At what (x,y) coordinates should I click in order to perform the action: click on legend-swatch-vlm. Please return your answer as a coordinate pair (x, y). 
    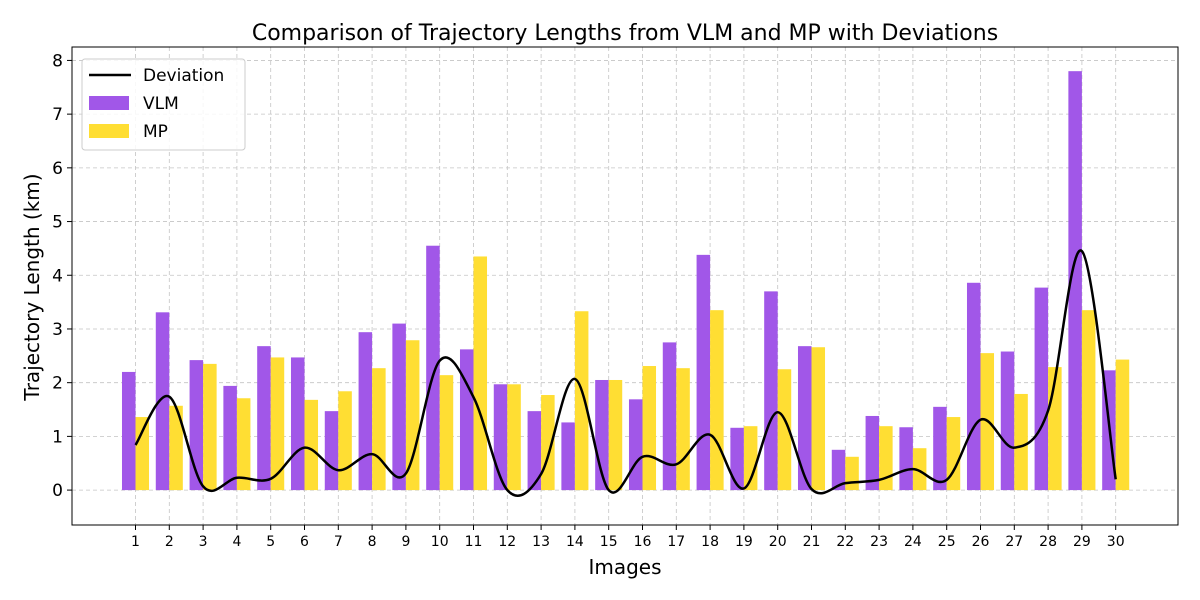
    Looking at the image, I should click on (109, 103).